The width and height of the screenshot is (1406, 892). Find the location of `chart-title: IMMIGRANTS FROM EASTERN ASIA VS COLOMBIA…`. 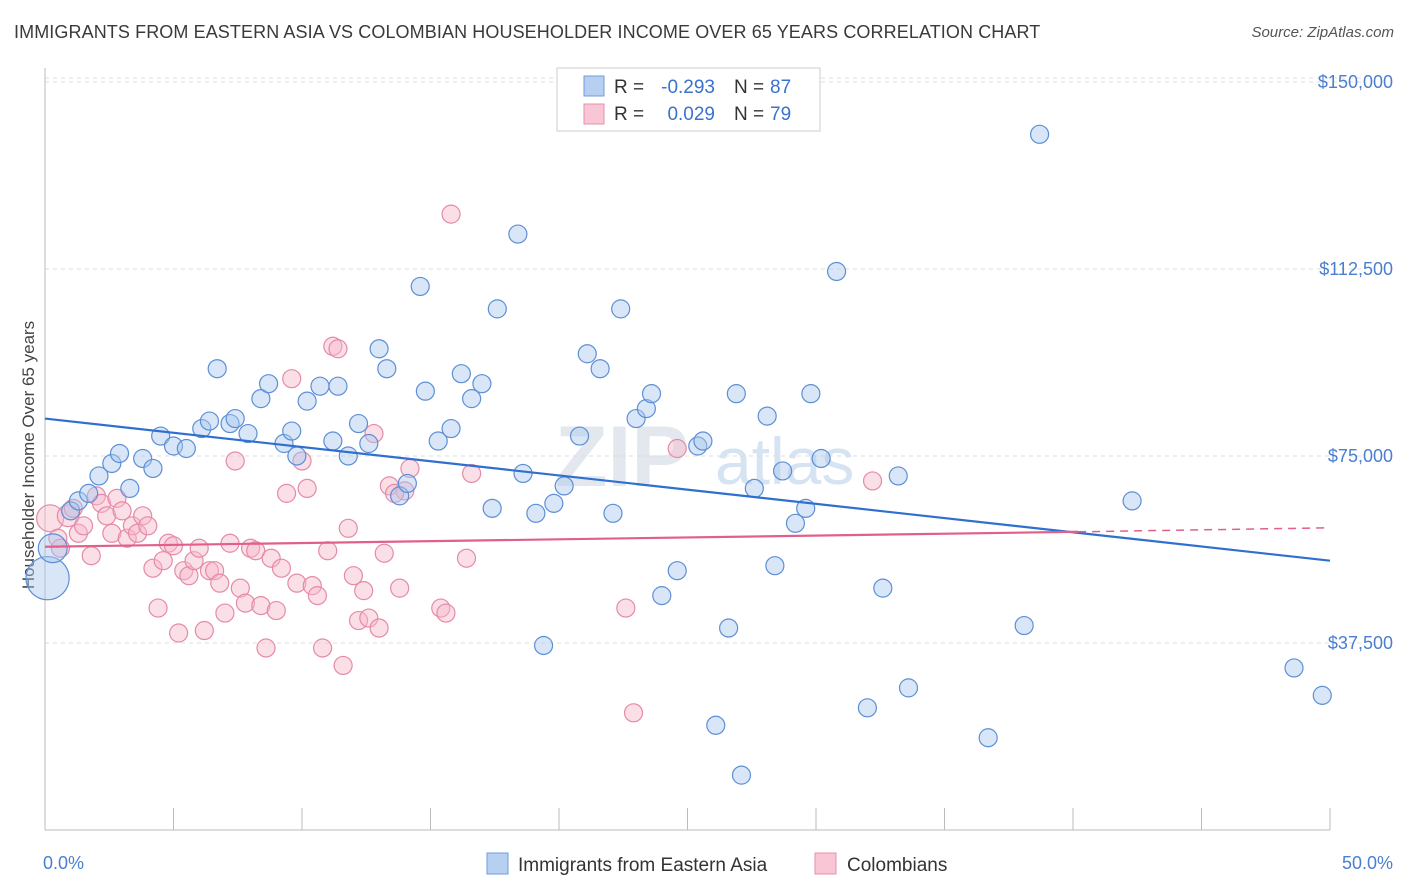

chart-title: IMMIGRANTS FROM EASTERN ASIA VS COLOMBIA… is located at coordinates (527, 32).